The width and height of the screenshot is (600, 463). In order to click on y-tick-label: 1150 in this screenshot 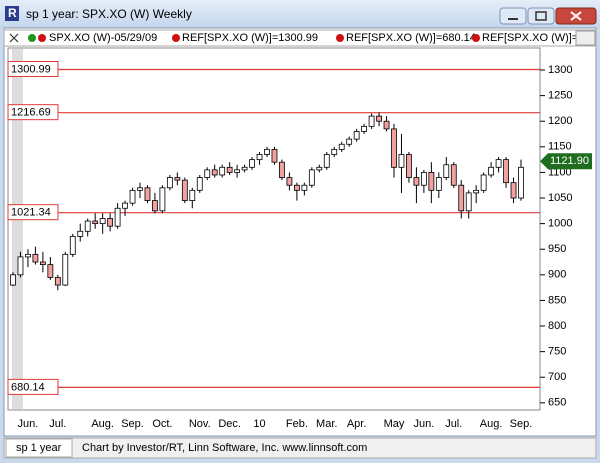, I will do `click(560, 147)`.